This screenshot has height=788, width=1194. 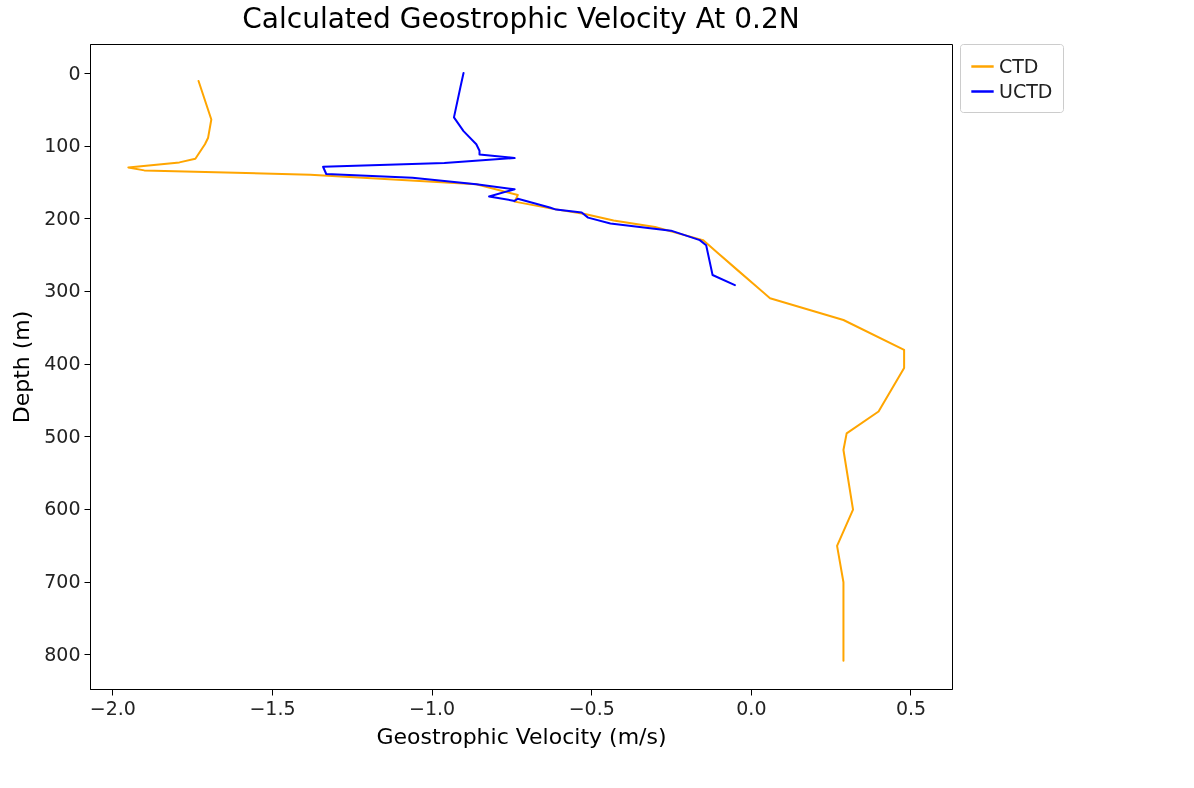 What do you see at coordinates (432, 707) in the screenshot?
I see `x-tick-label: −1.0` at bounding box center [432, 707].